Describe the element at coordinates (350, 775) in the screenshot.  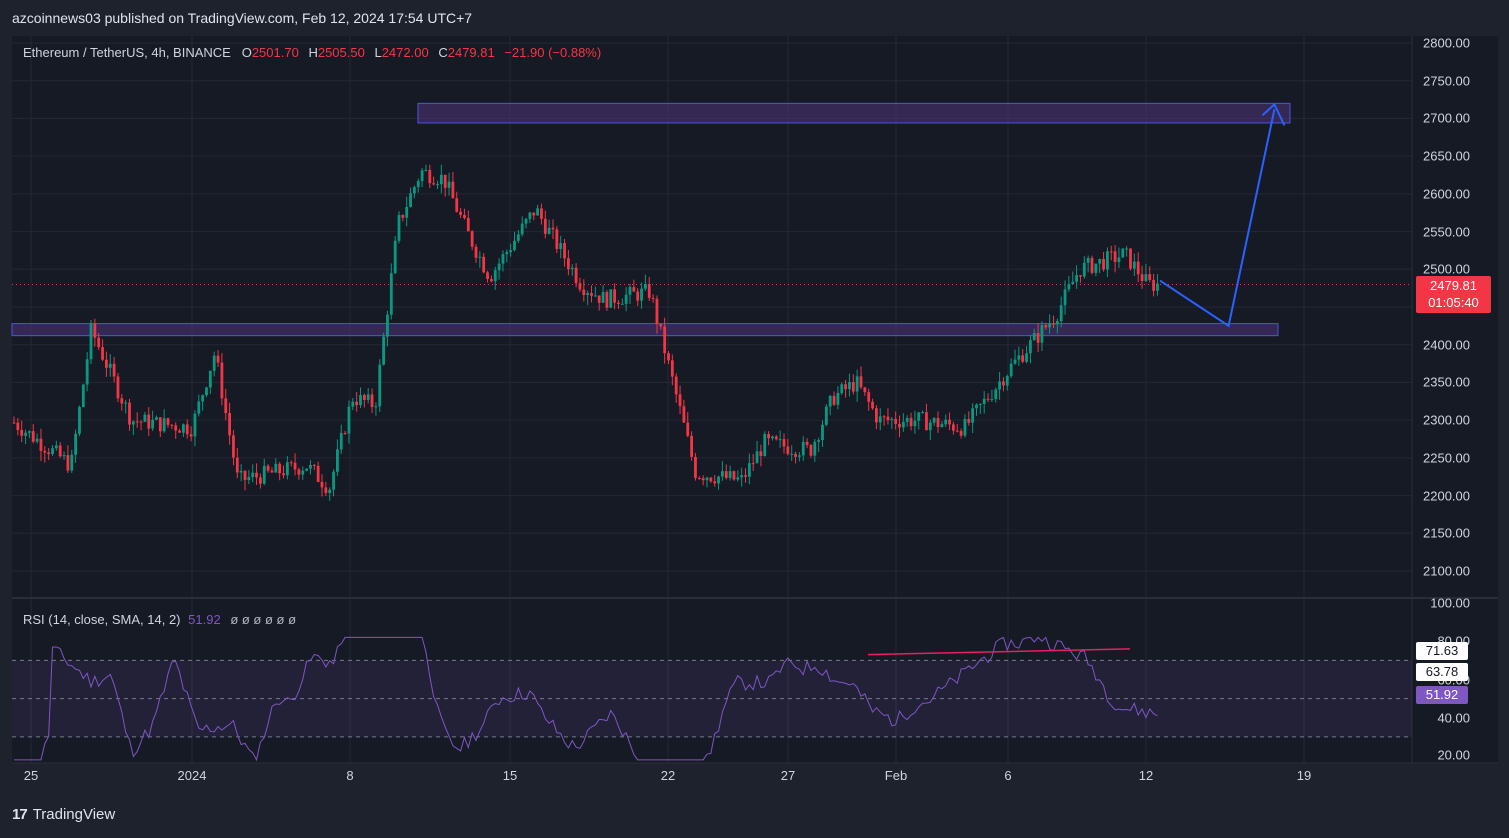
I see `time-axis-label: 8` at that location.